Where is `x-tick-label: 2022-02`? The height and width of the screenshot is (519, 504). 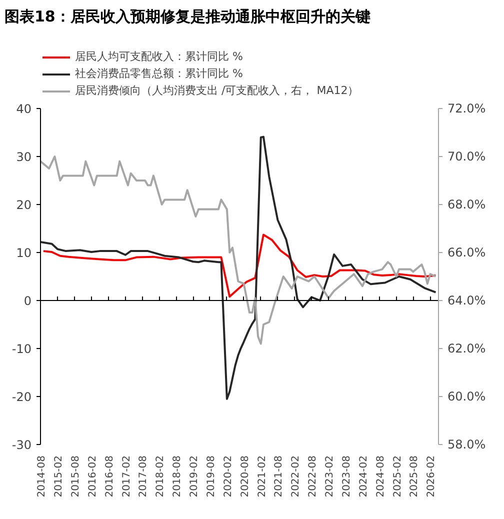
x-tick-label: 2022-02 is located at coordinates (296, 476).